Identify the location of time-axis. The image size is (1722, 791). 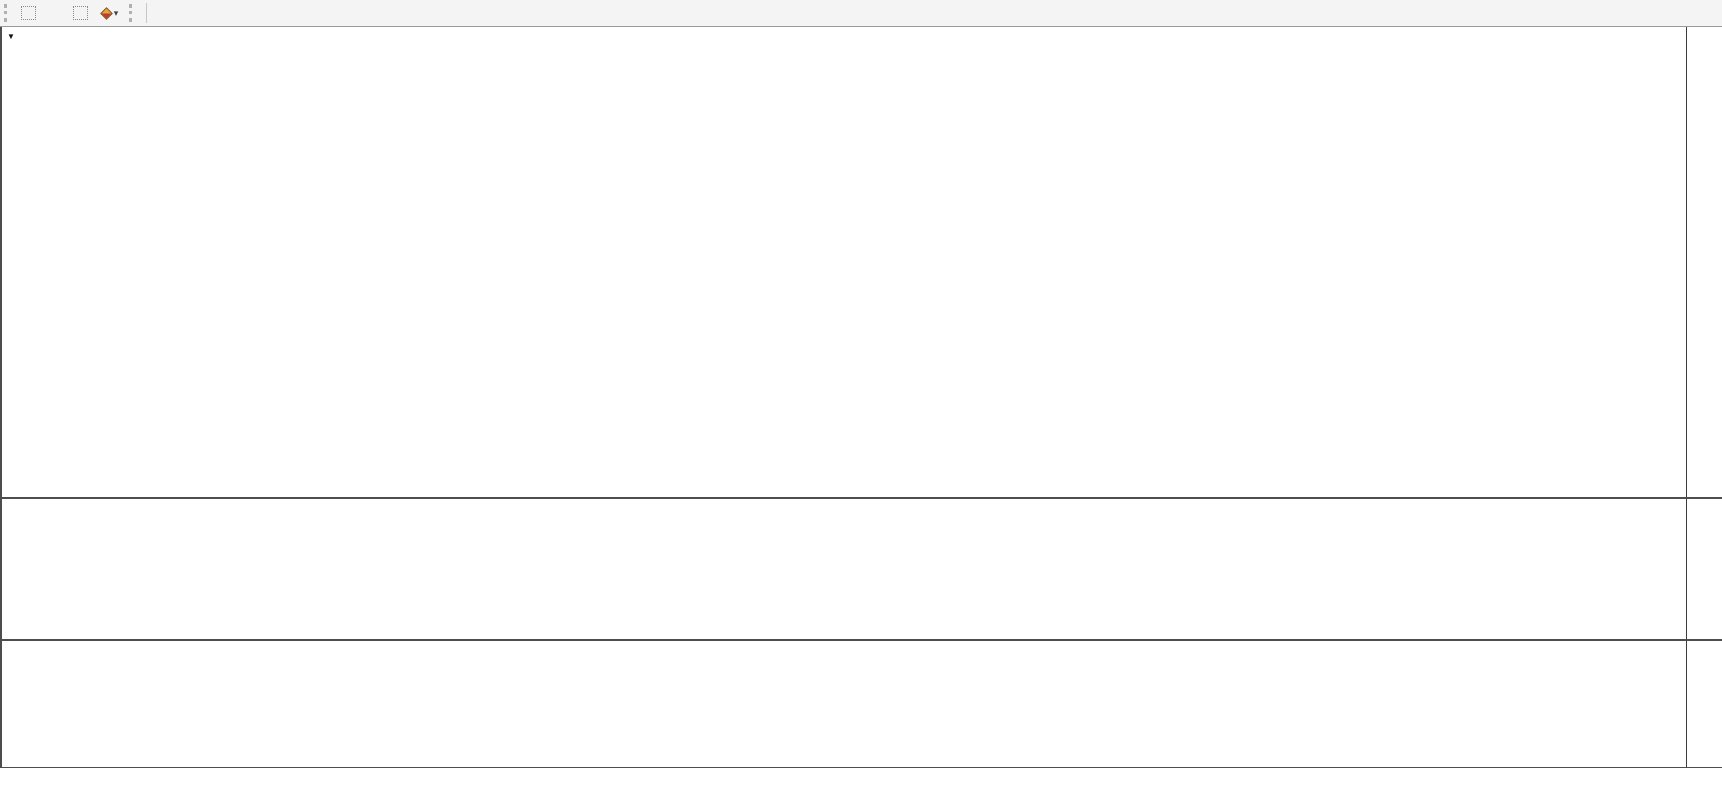
(861, 779).